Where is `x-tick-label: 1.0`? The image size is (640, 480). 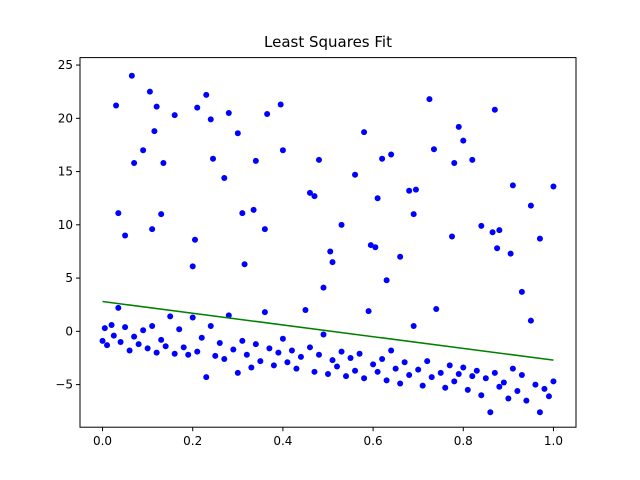 x-tick-label: 1.0 is located at coordinates (553, 441).